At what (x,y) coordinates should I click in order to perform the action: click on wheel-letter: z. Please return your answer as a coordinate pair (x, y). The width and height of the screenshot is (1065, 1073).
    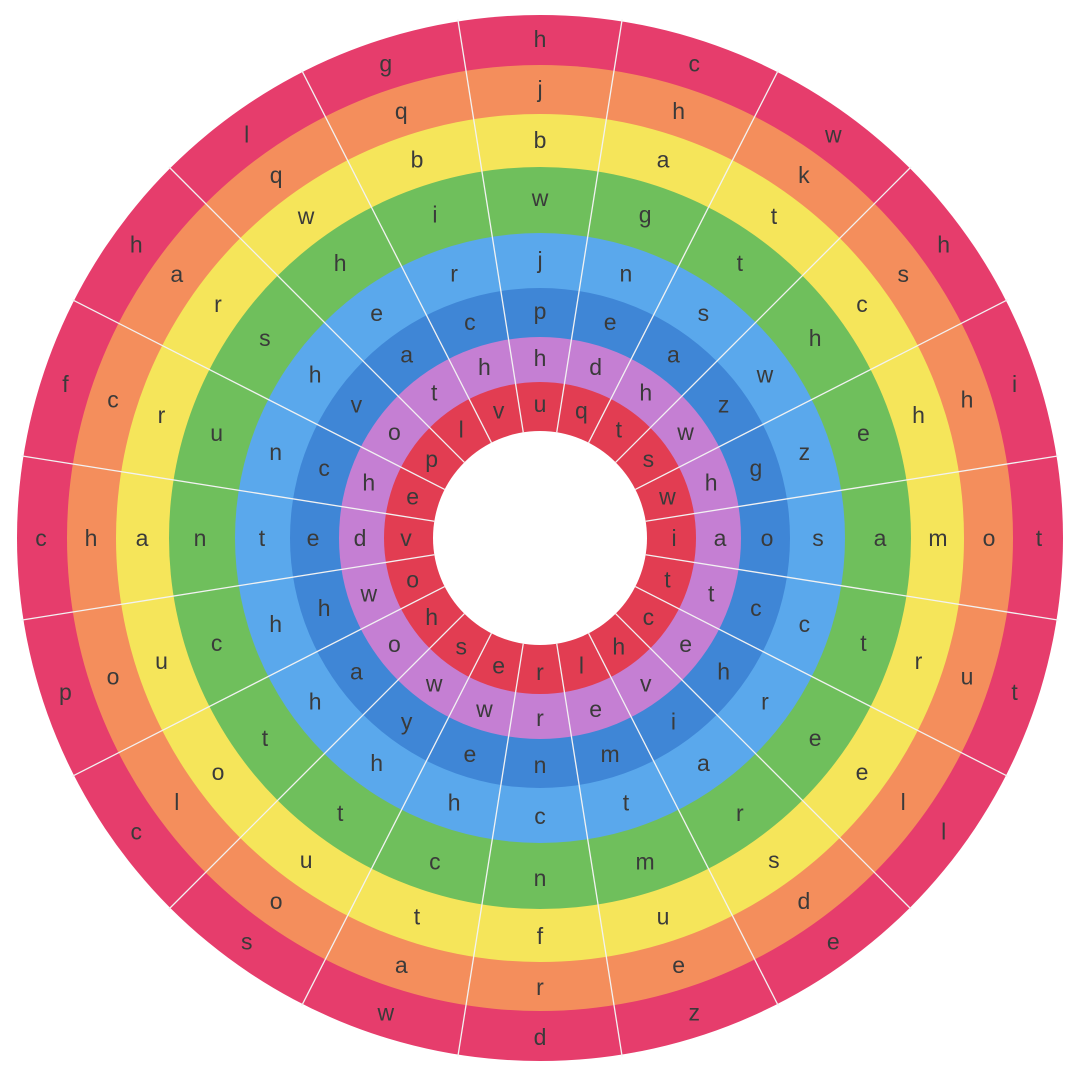
    Looking at the image, I should click on (694, 1013).